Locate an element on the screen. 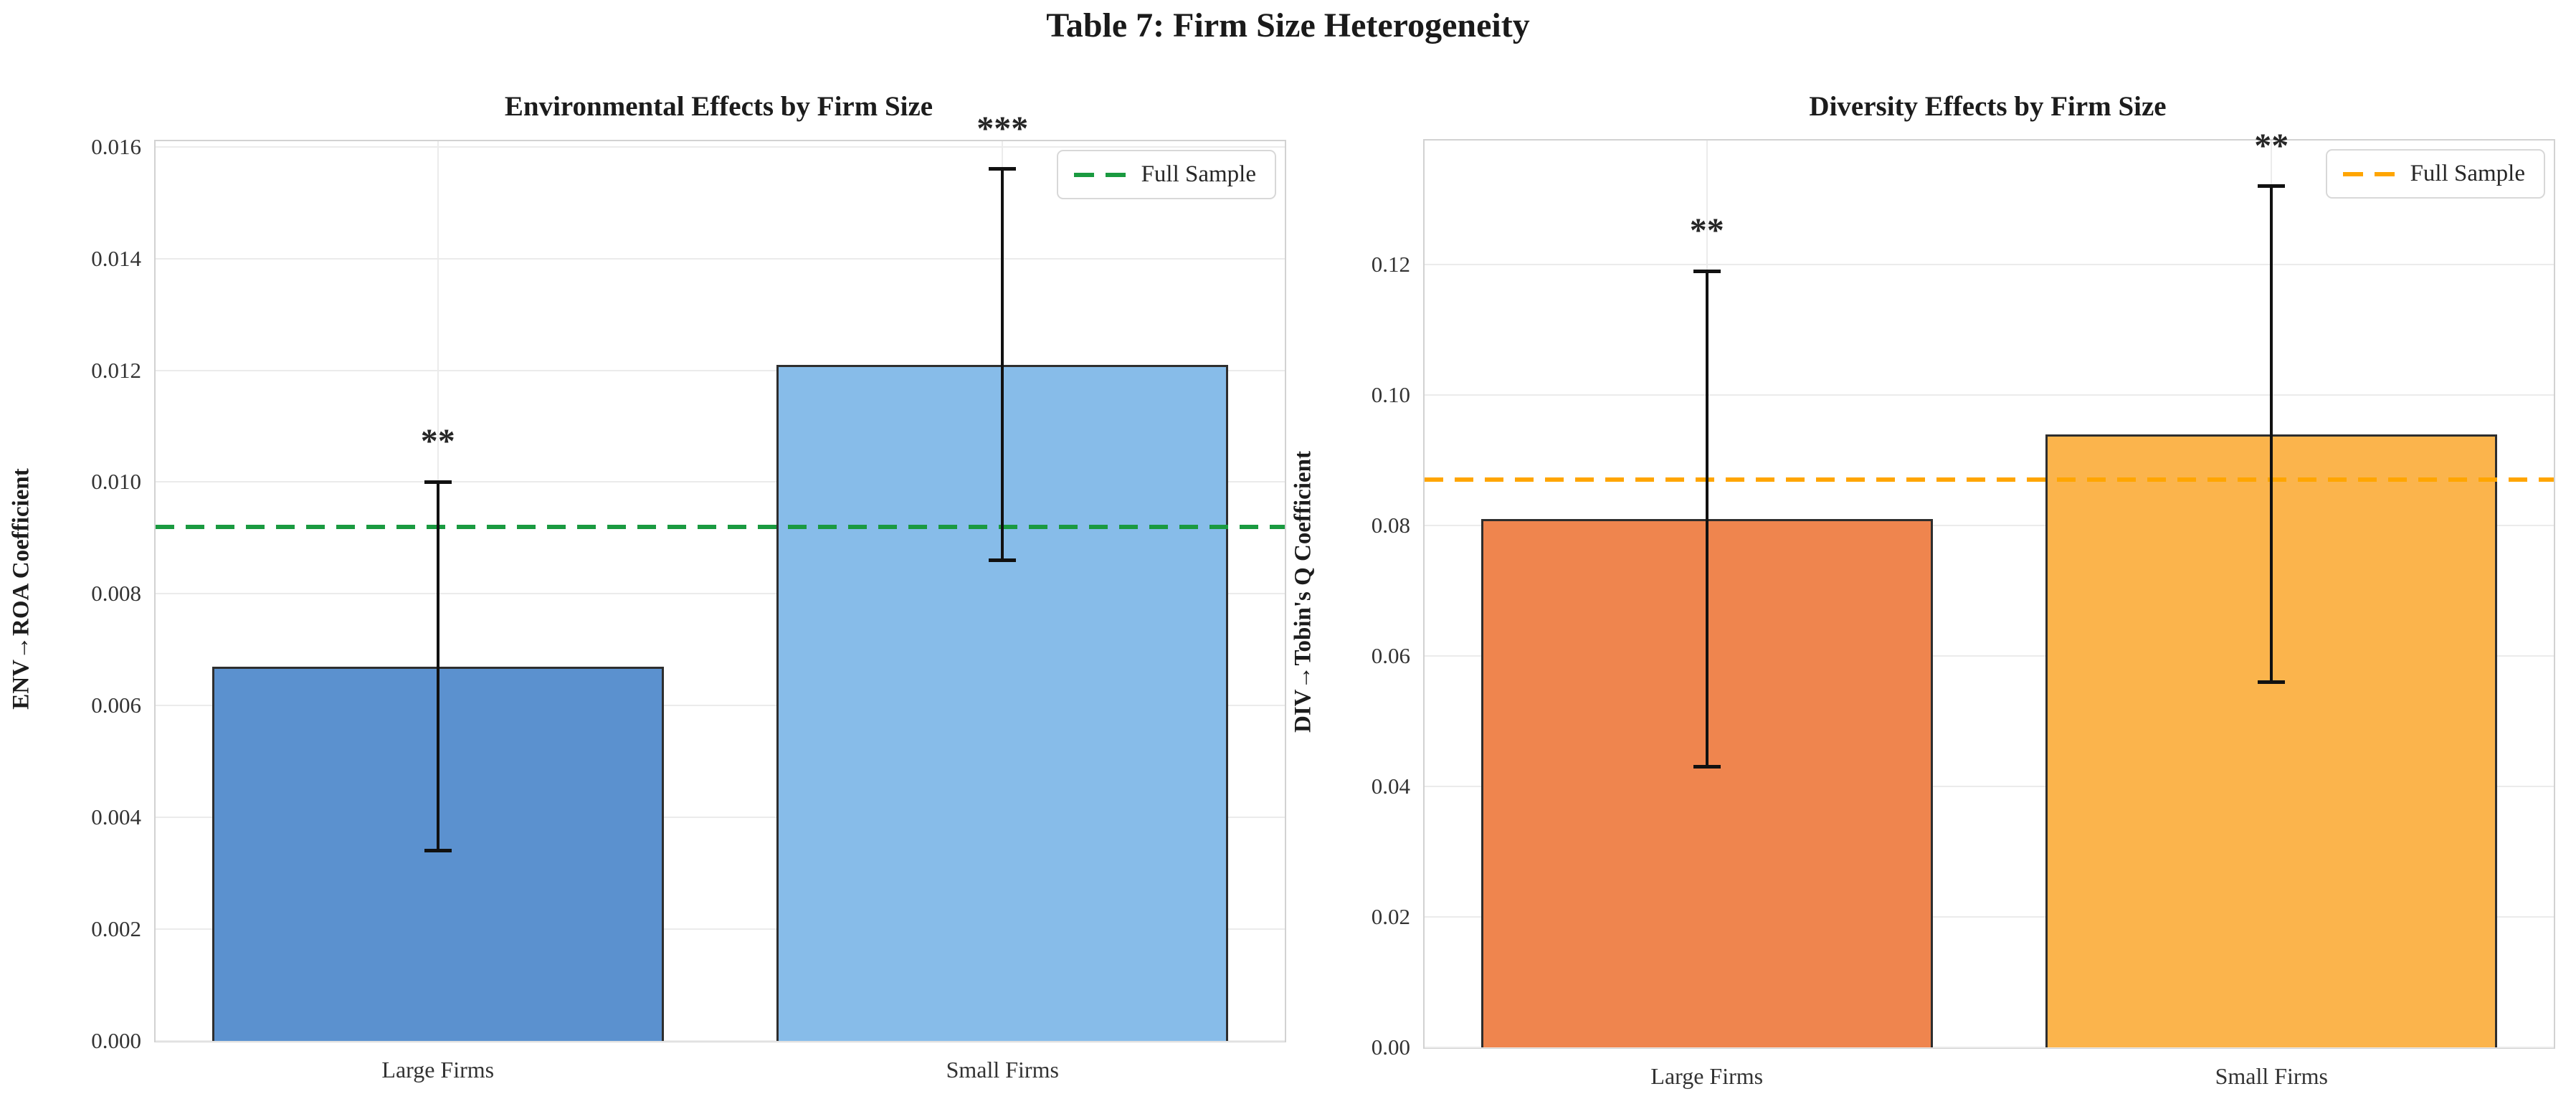 The image size is (2576, 1099). right-y-axis-label: DIV→Tobin's Q Coefficient is located at coordinates (1303, 591).